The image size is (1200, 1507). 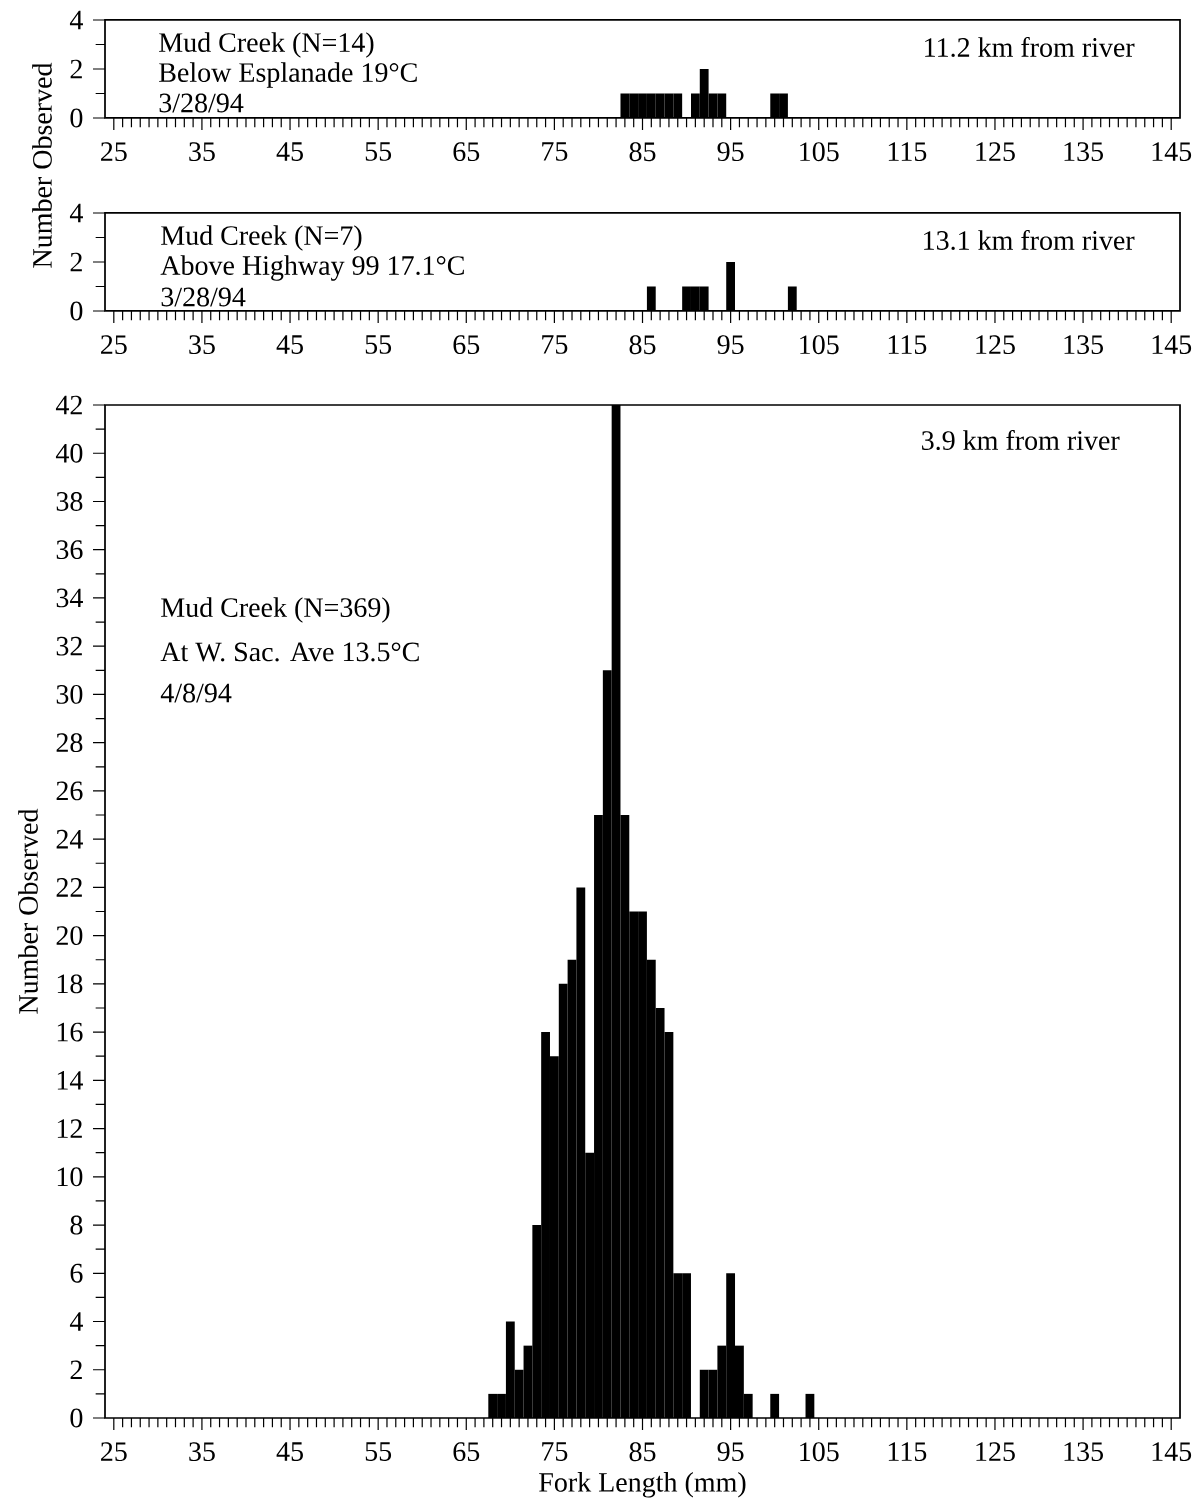 I want to click on y-tick-label: 12, so click(x=69, y=1128).